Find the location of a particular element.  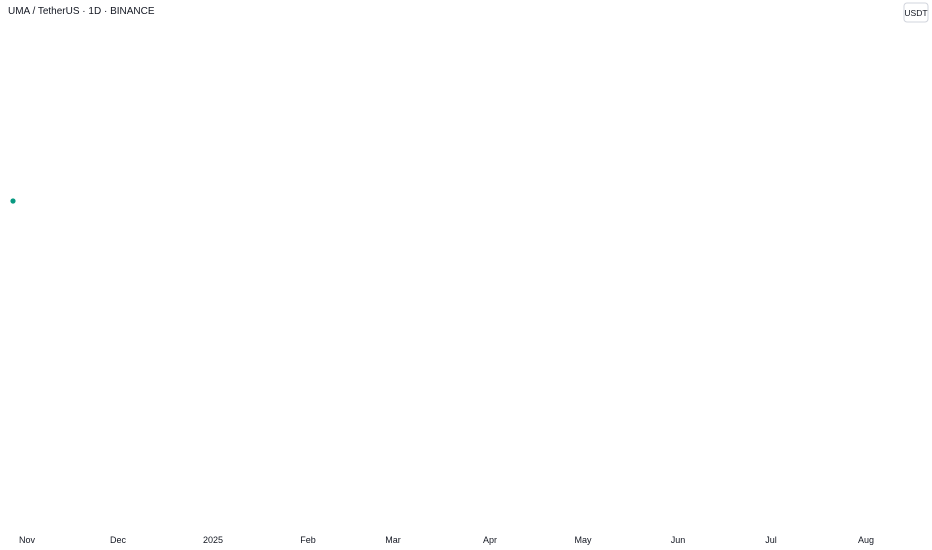

x-tick-label: Jul is located at coordinates (771, 540).